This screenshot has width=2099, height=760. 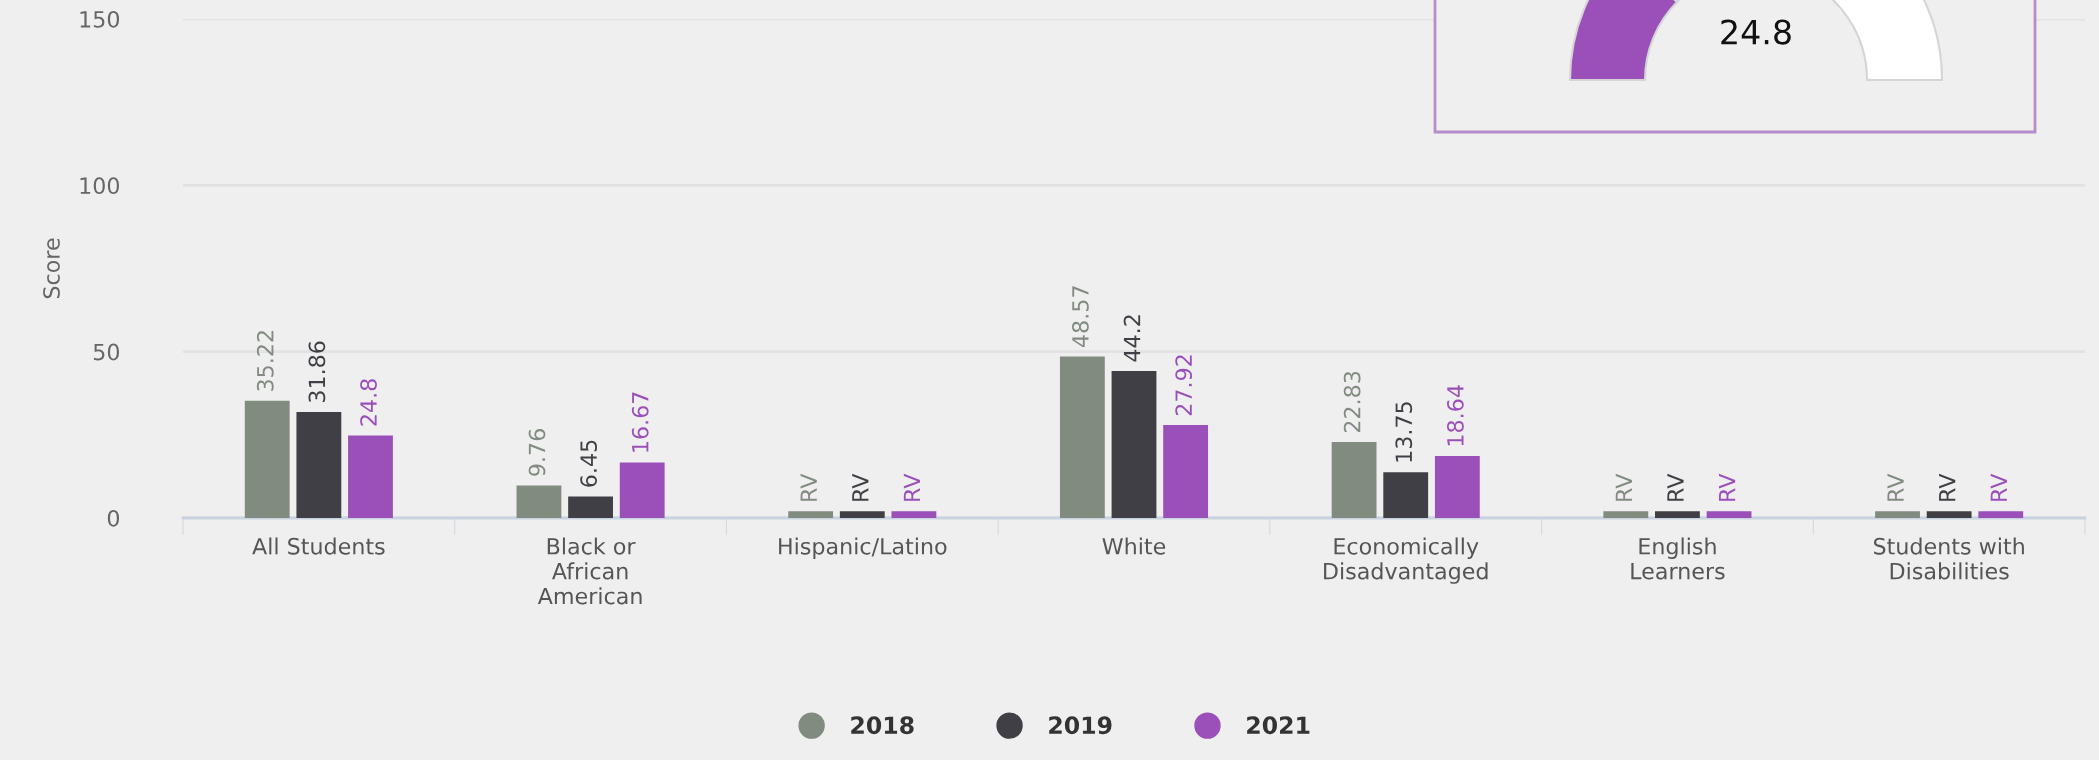 I want to click on y-axis-title: Score, so click(x=51, y=268).